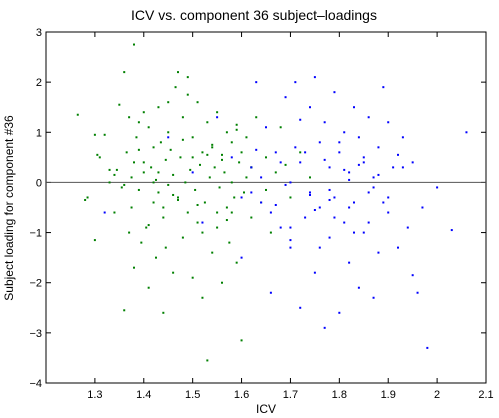 The image size is (499, 418). What do you see at coordinates (35, 234) in the screenshot?
I see `y-tick-label: −1` at bounding box center [35, 234].